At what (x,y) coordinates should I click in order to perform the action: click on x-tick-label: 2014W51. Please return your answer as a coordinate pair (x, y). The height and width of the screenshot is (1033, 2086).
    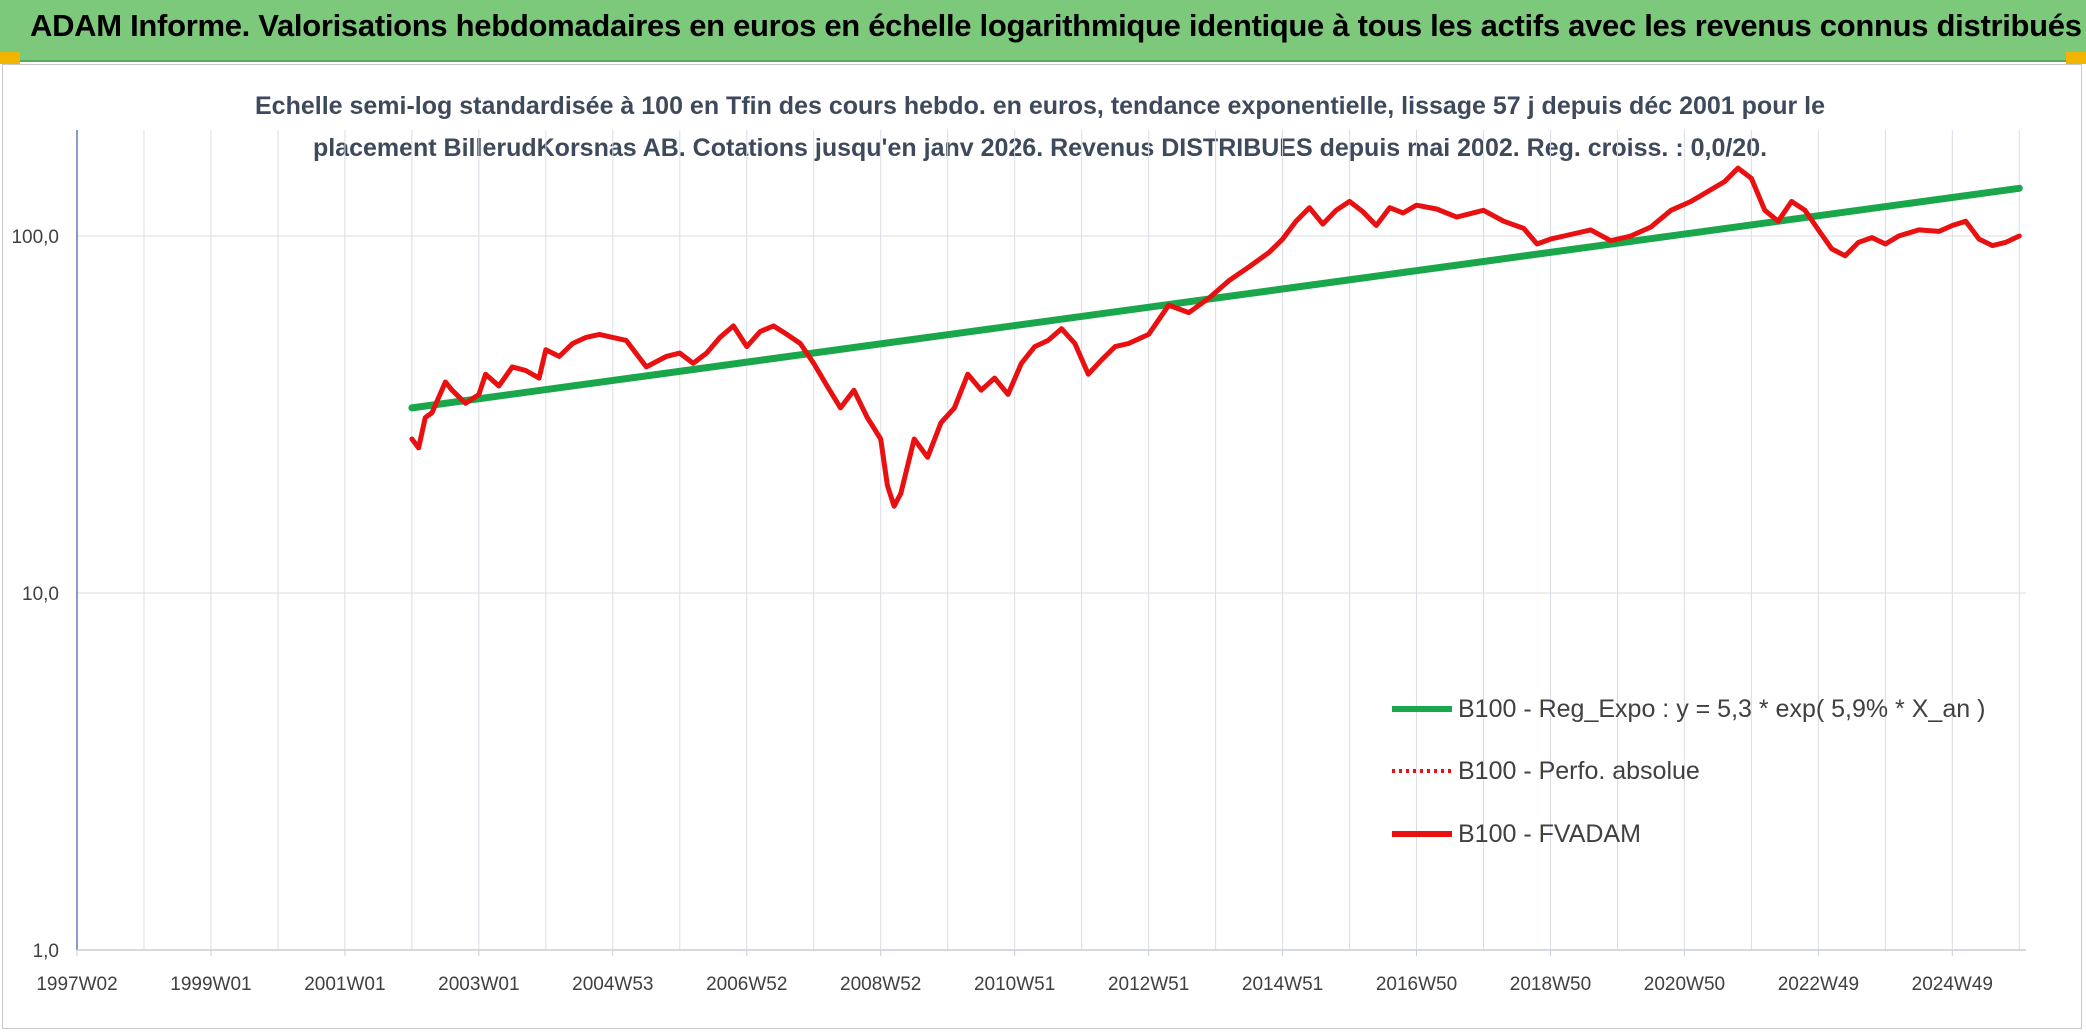
    Looking at the image, I should click on (1282, 984).